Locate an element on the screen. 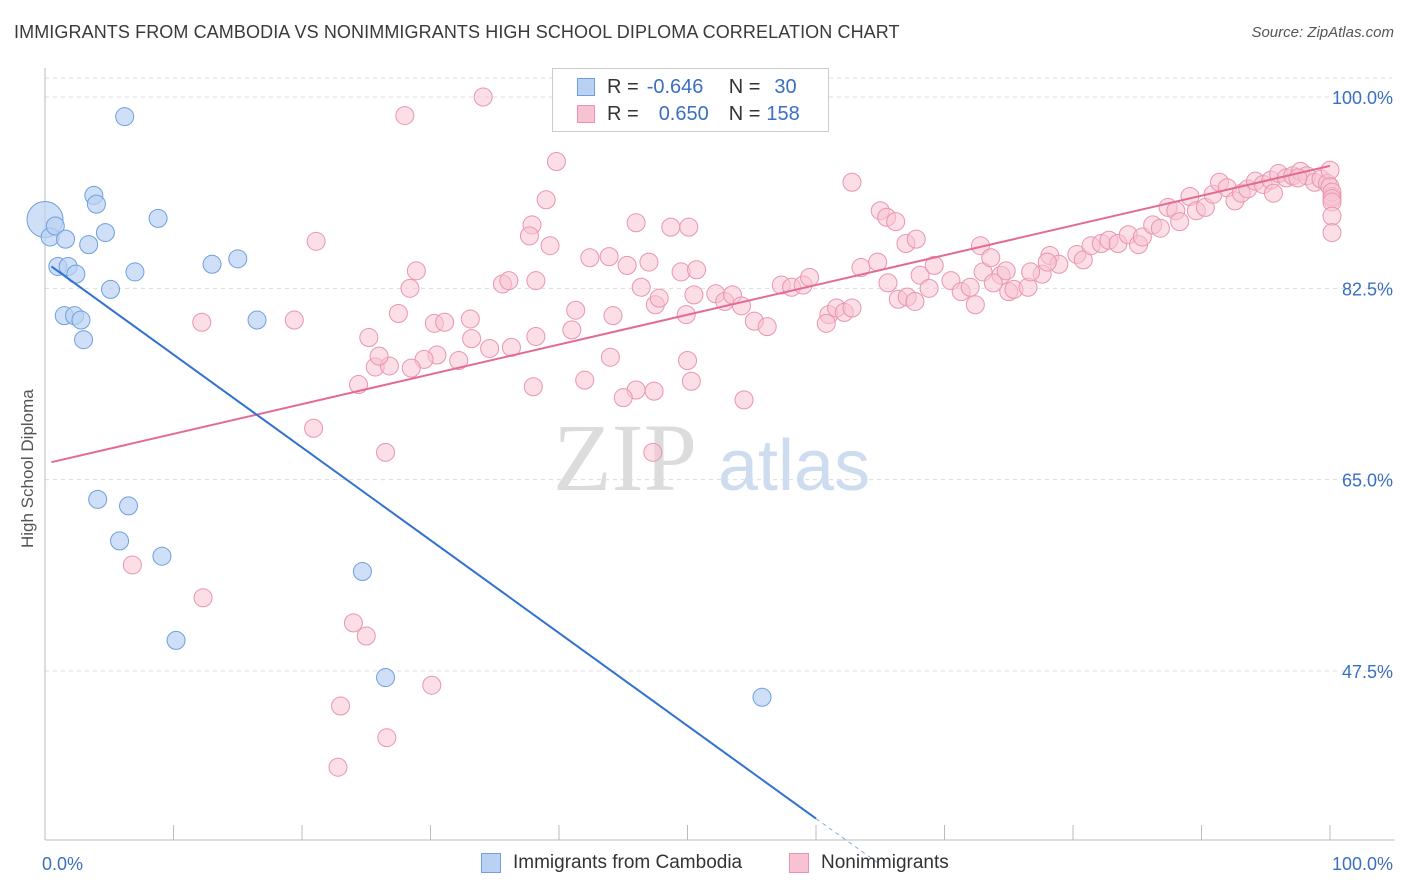  x-tick-label: 0.0% is located at coordinates (62, 864).